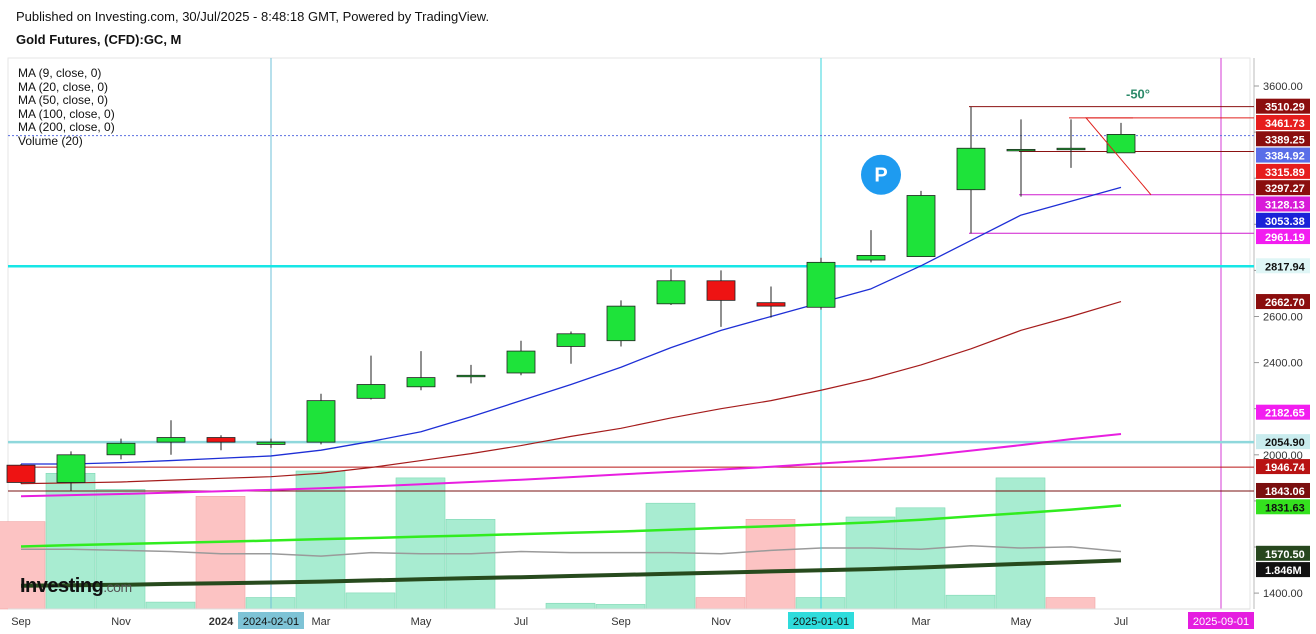 This screenshot has width=1316, height=634. I want to click on legend-item-ma200: MA (200, close, 0), so click(66, 127).